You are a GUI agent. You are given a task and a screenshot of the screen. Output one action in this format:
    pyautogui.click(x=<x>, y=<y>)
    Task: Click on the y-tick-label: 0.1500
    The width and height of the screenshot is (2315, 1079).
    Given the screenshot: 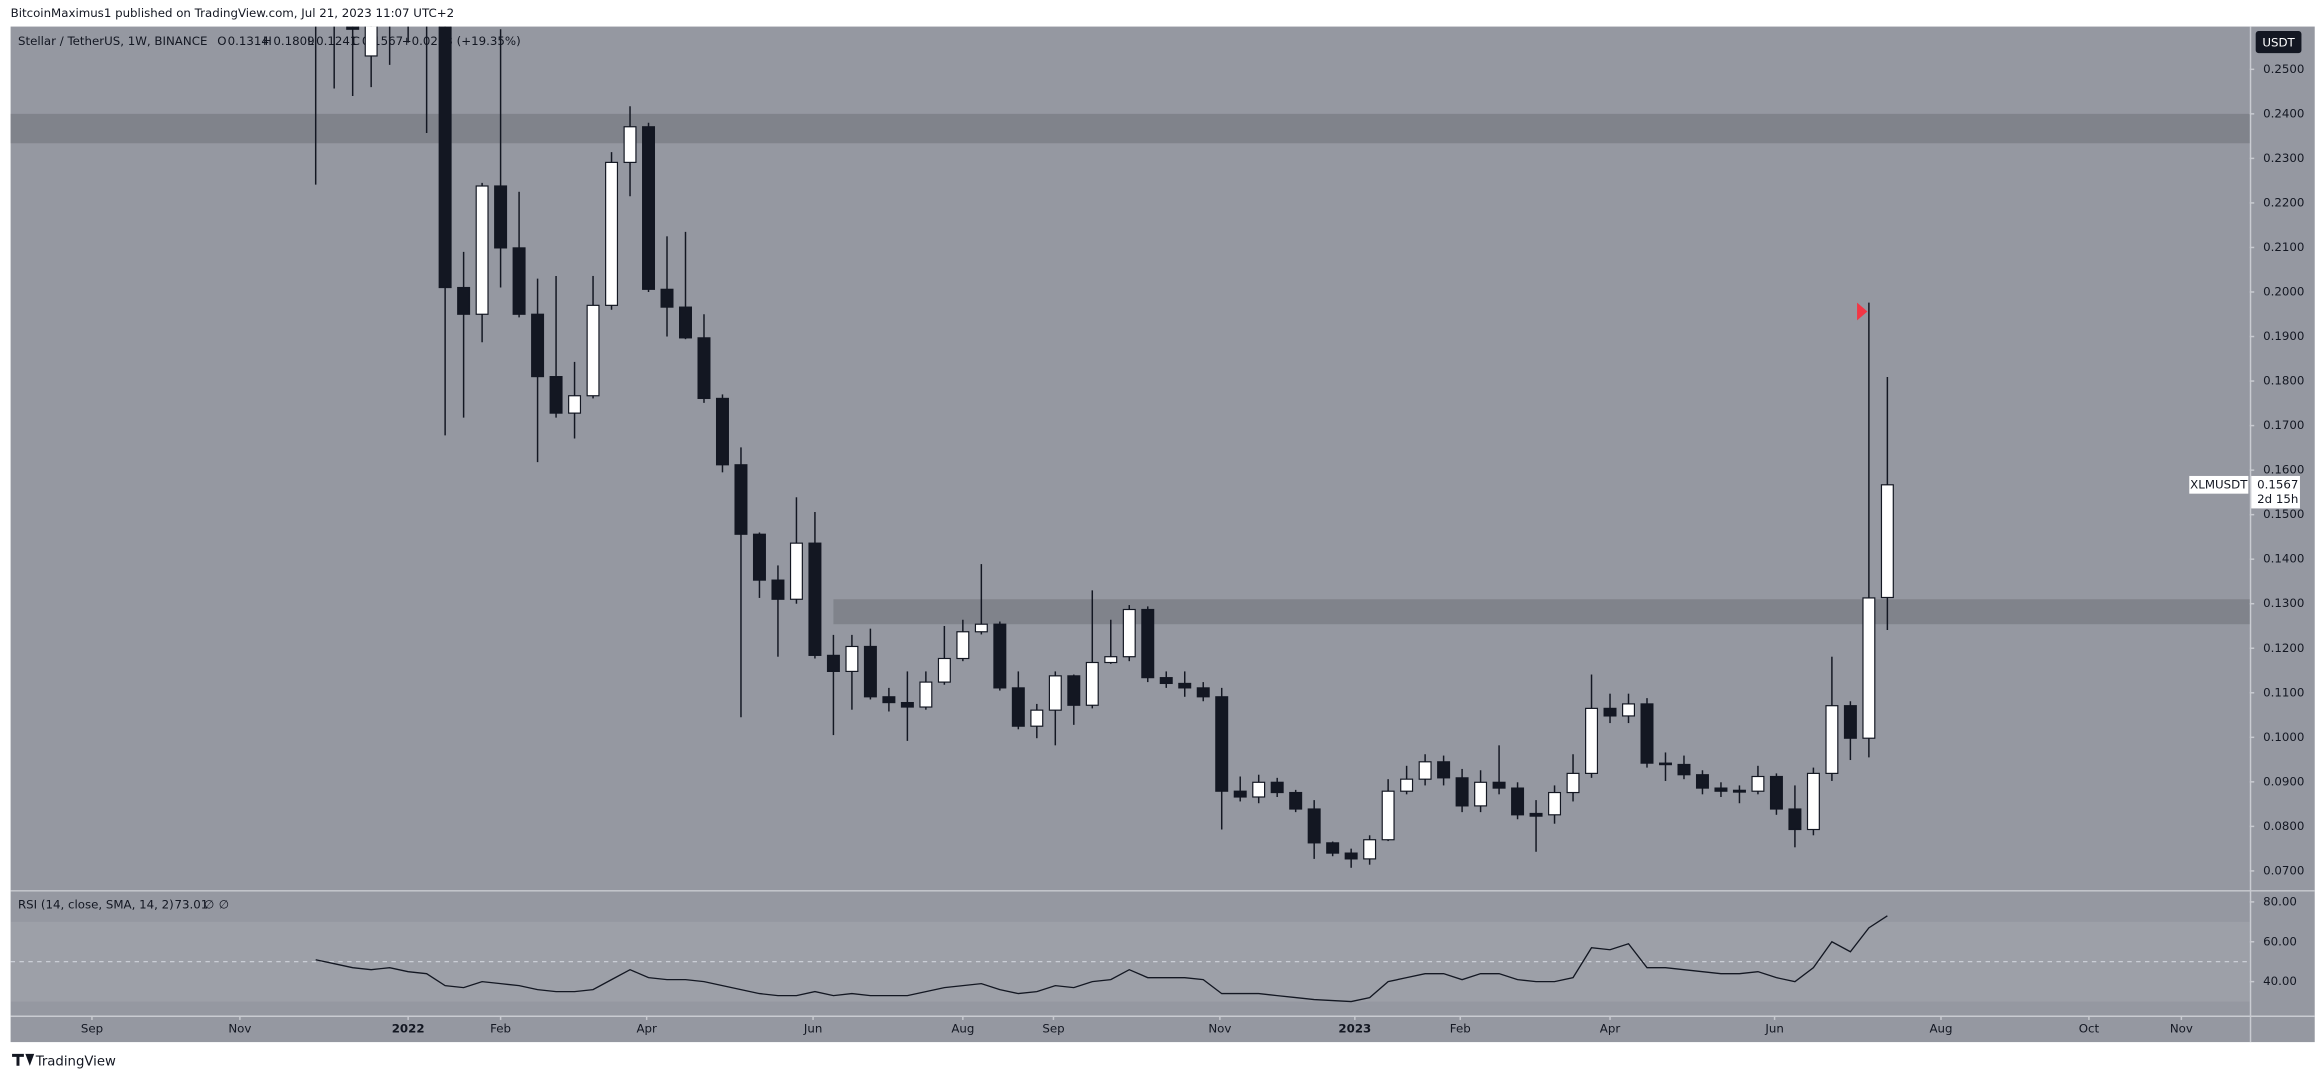 What is the action you would take?
    pyautogui.click(x=2283, y=514)
    